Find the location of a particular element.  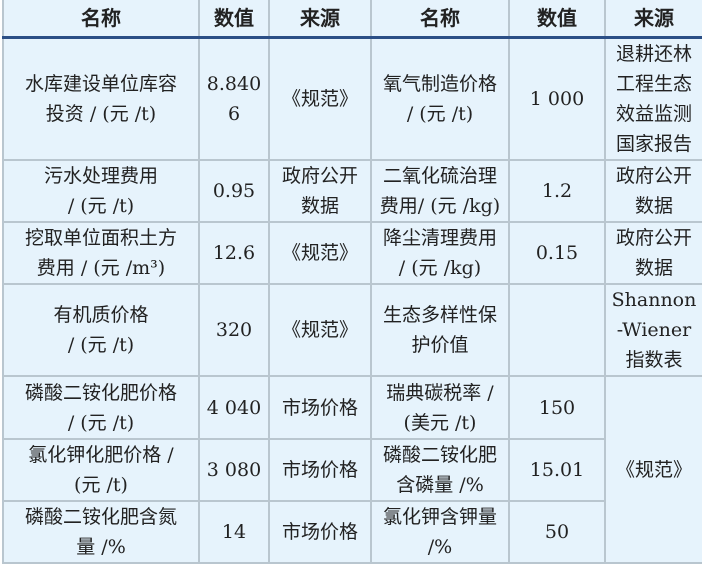

cell-value: 0.15 is located at coordinates (557, 253).